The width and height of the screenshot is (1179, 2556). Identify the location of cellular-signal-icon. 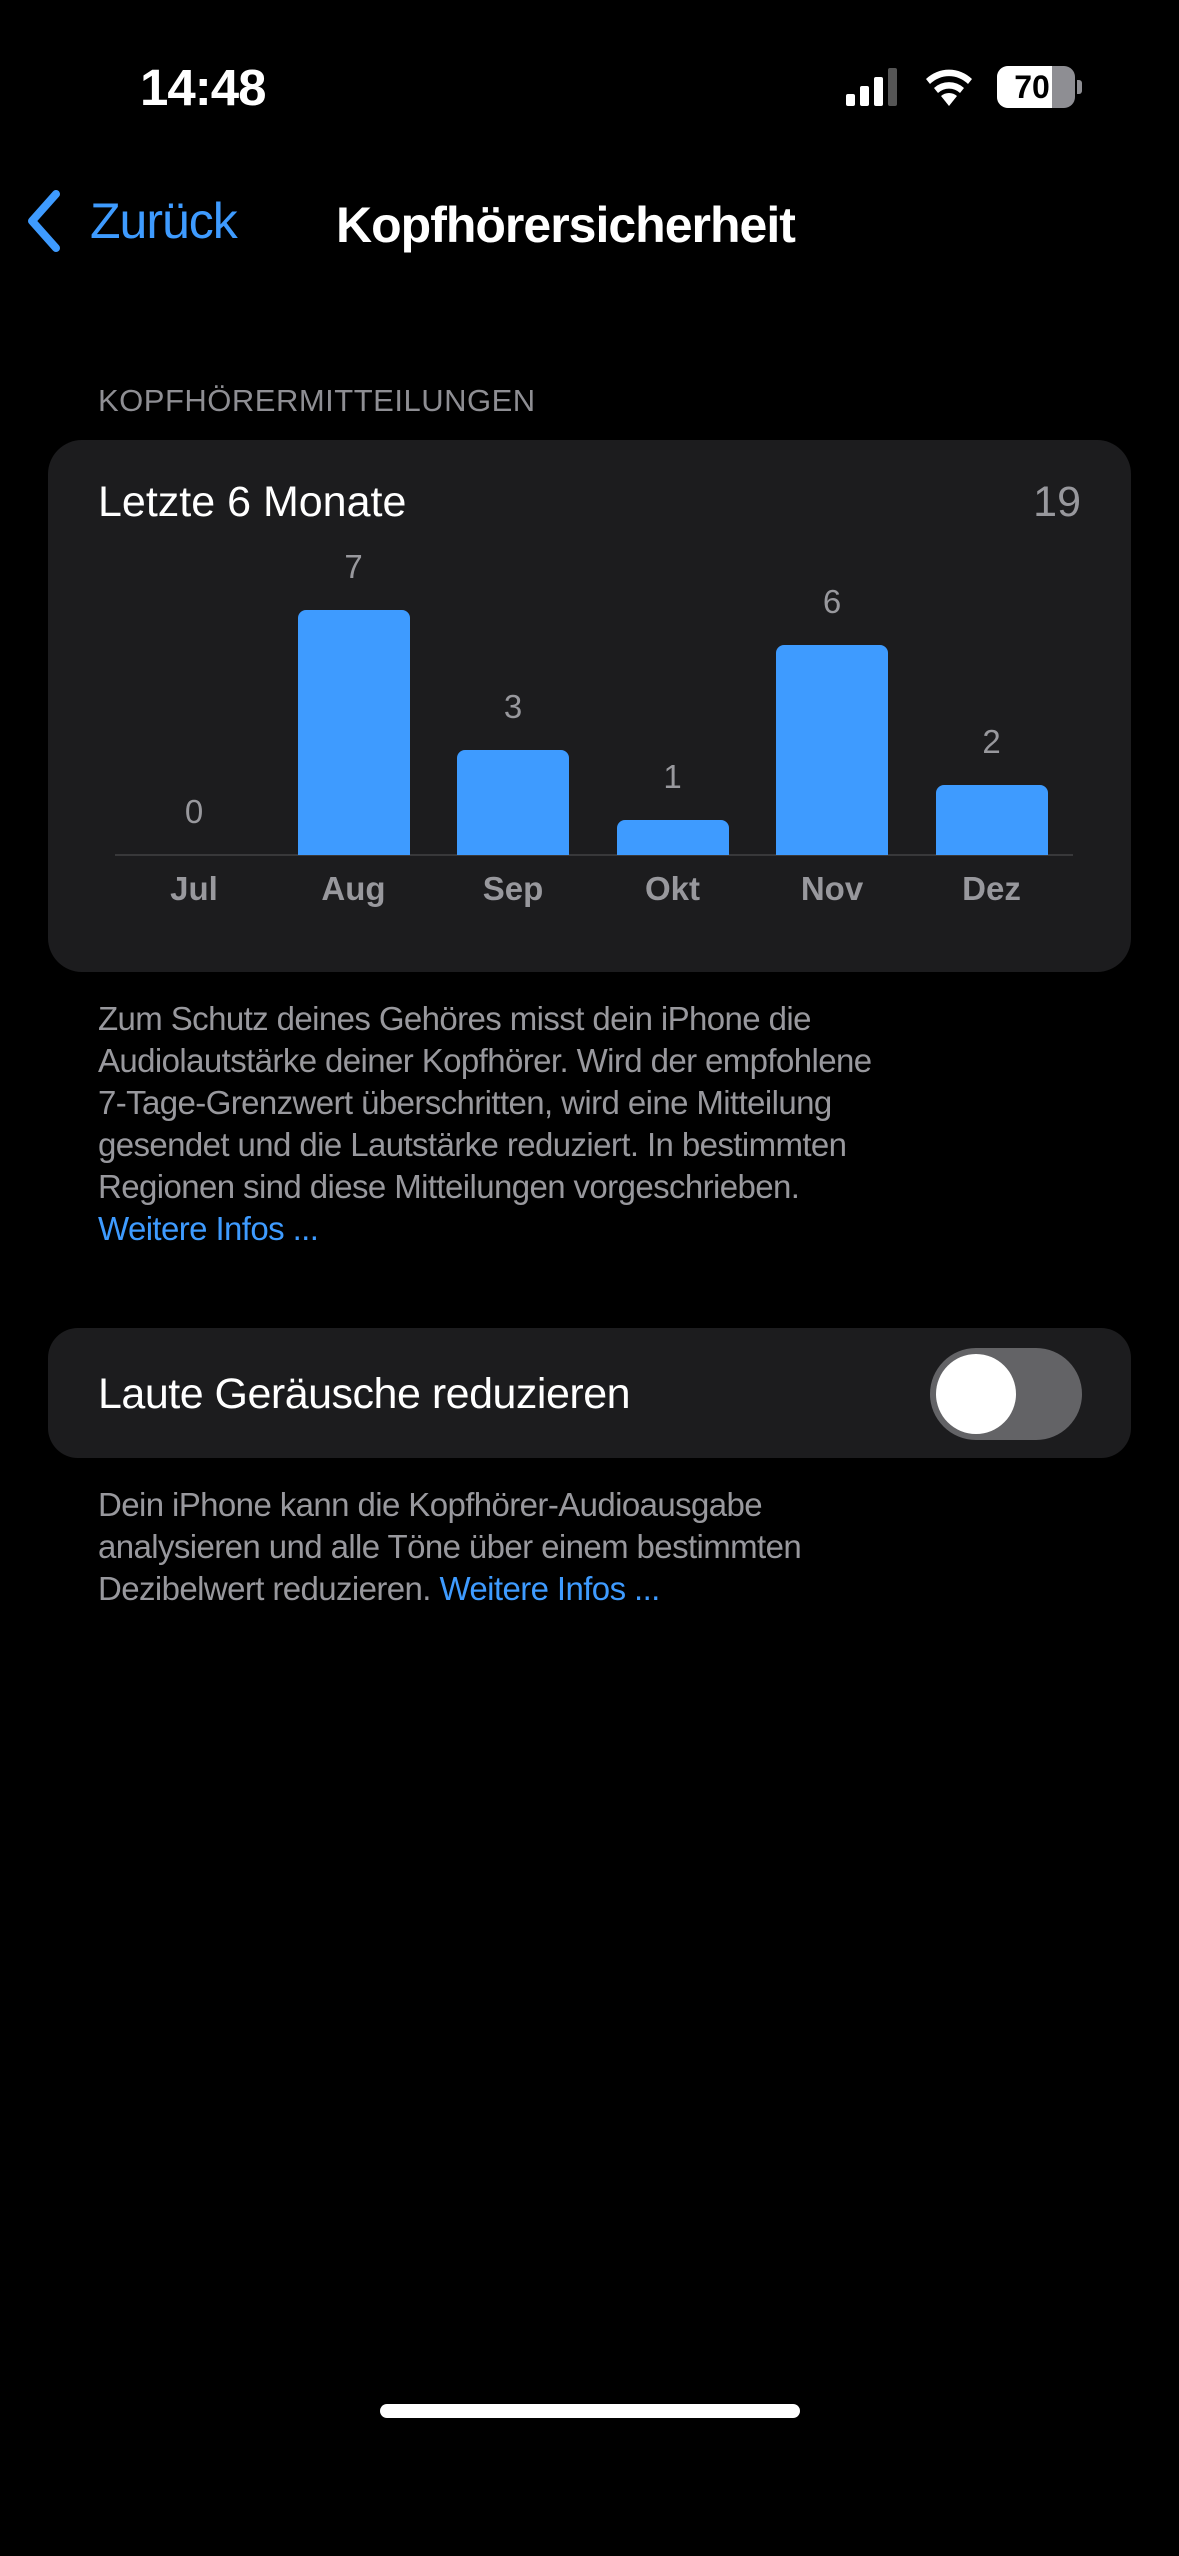
(874, 88).